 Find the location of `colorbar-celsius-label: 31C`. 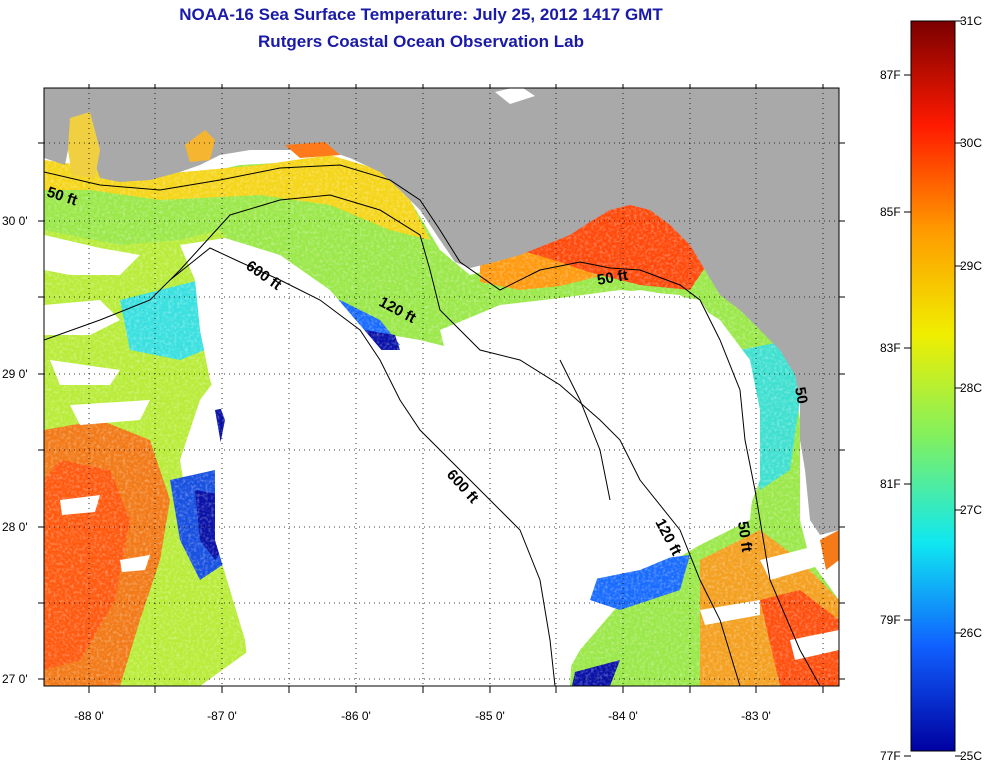

colorbar-celsius-label: 31C is located at coordinates (971, 21).